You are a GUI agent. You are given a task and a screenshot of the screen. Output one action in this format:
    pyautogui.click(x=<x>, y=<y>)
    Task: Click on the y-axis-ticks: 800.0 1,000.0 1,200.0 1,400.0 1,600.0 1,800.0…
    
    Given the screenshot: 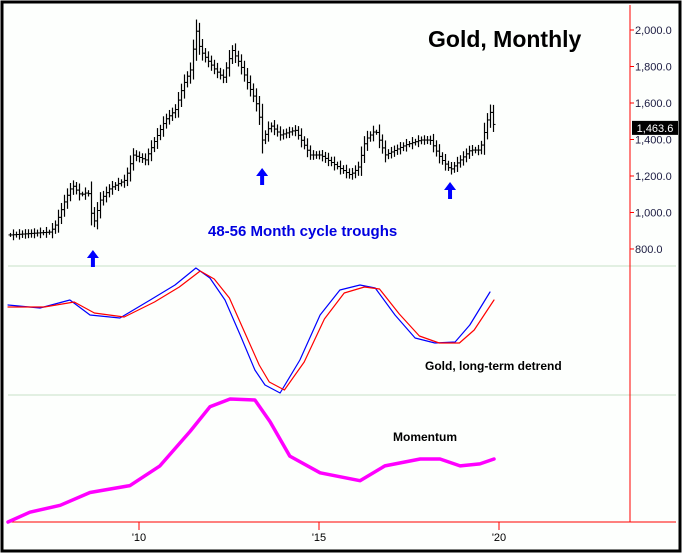 What is the action you would take?
    pyautogui.click(x=651, y=140)
    